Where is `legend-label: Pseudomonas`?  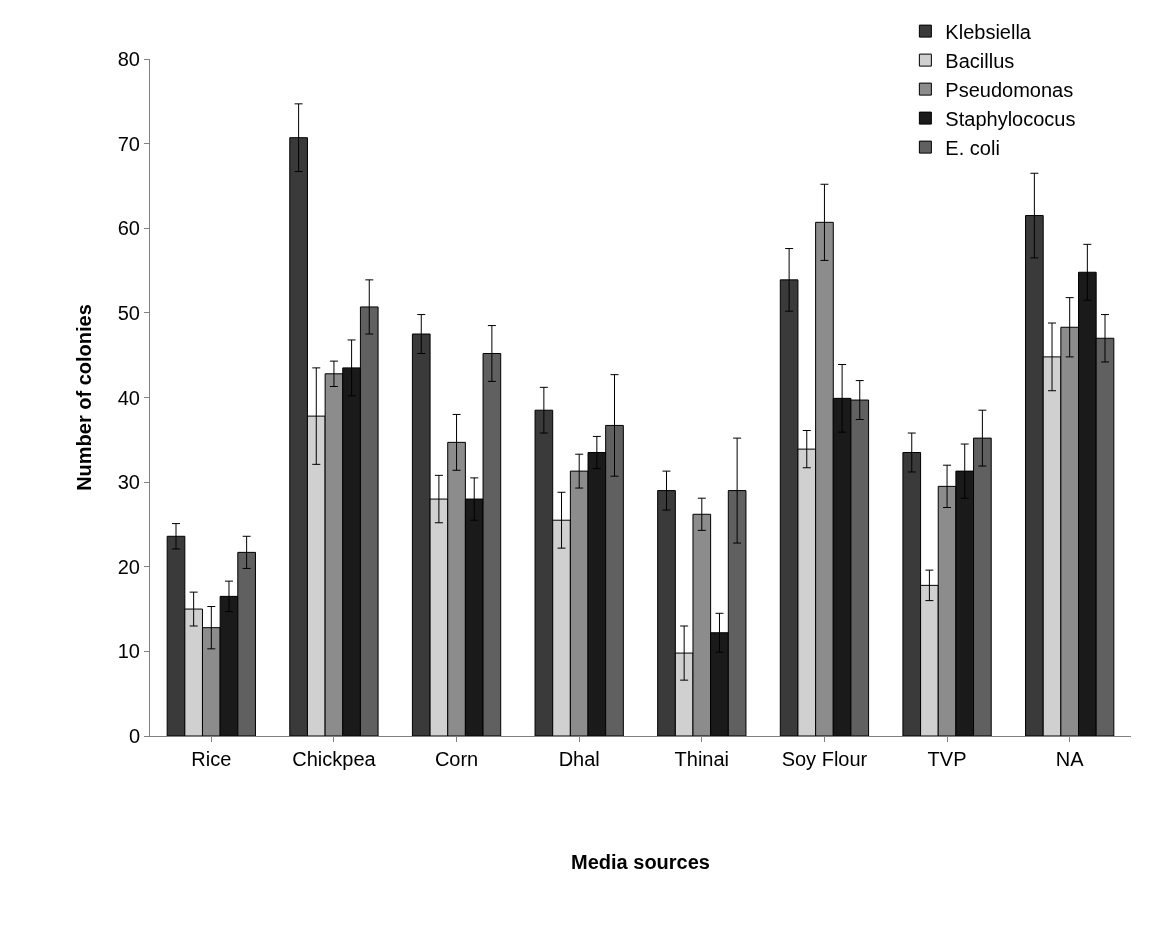
legend-label: Pseudomonas is located at coordinates (1009, 89).